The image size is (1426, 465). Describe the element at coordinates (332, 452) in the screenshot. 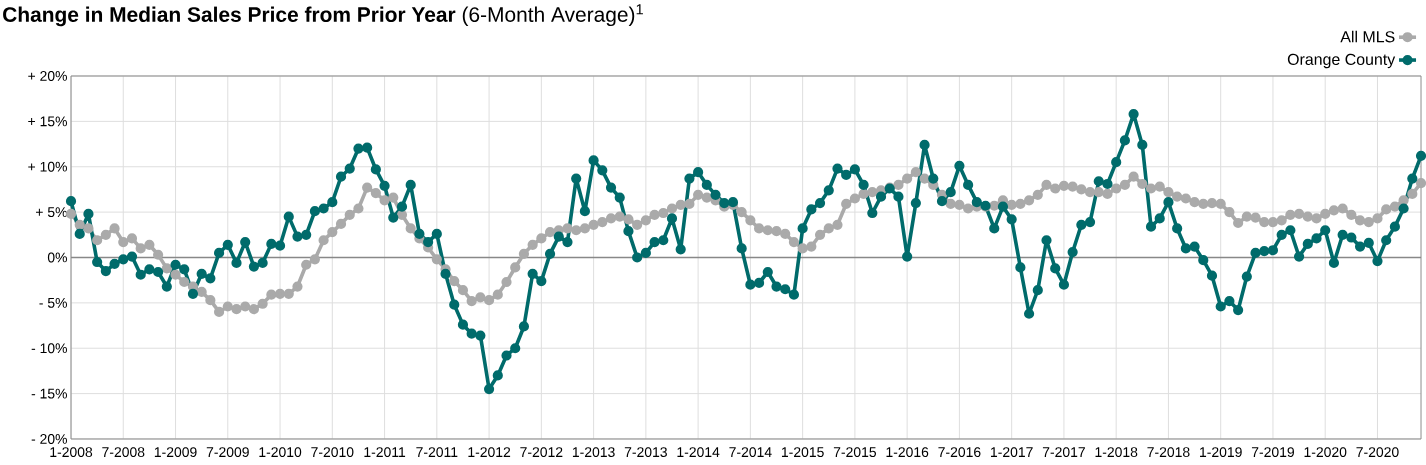

I see `x-tick-label: 7-2010` at that location.